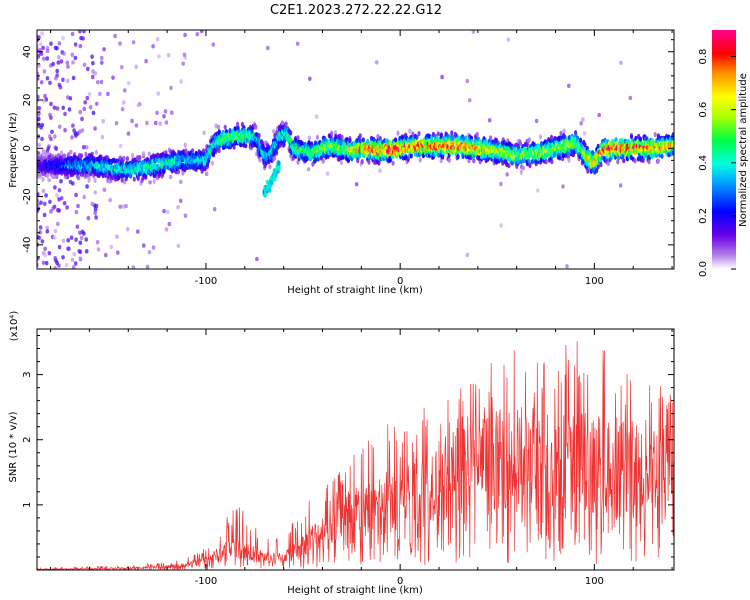 This screenshot has height=600, width=750. I want to click on heatmap-branch-cell, so click(279, 163).